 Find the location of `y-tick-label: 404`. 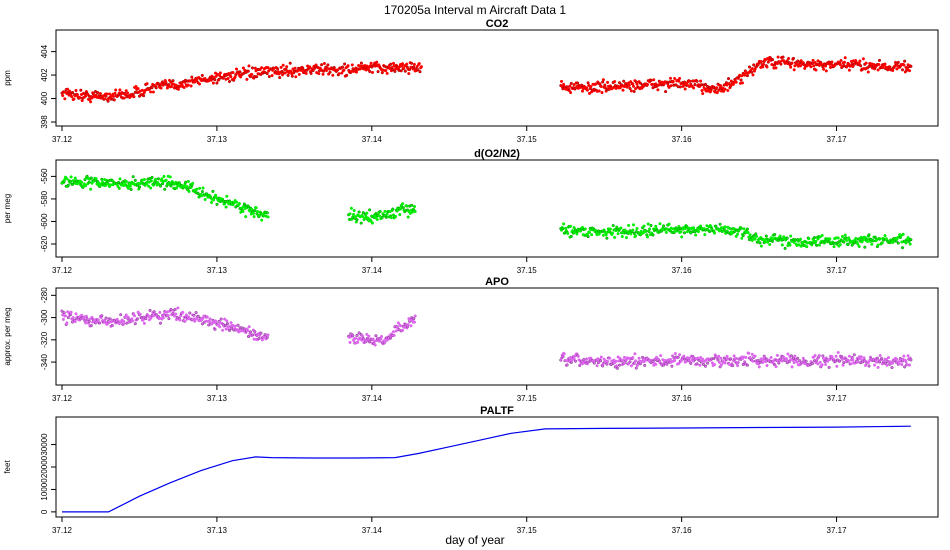

y-tick-label: 404 is located at coordinates (44, 51).